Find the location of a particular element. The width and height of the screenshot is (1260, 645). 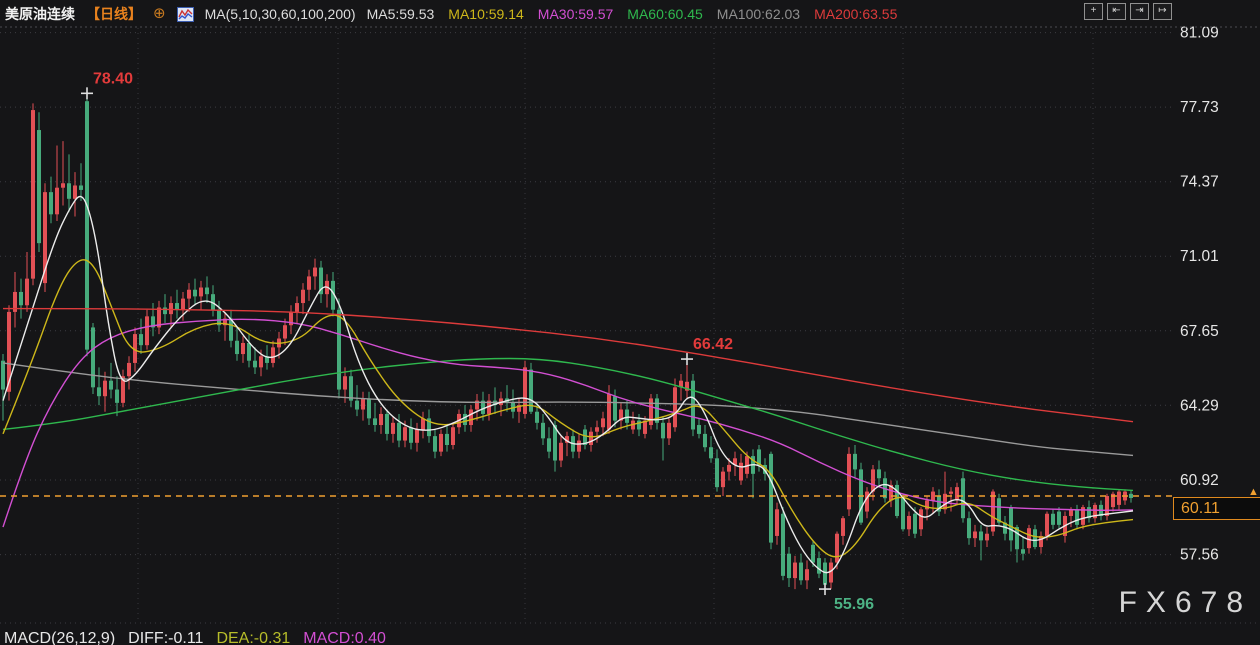

ma-line-ma100 is located at coordinates (568, 409).